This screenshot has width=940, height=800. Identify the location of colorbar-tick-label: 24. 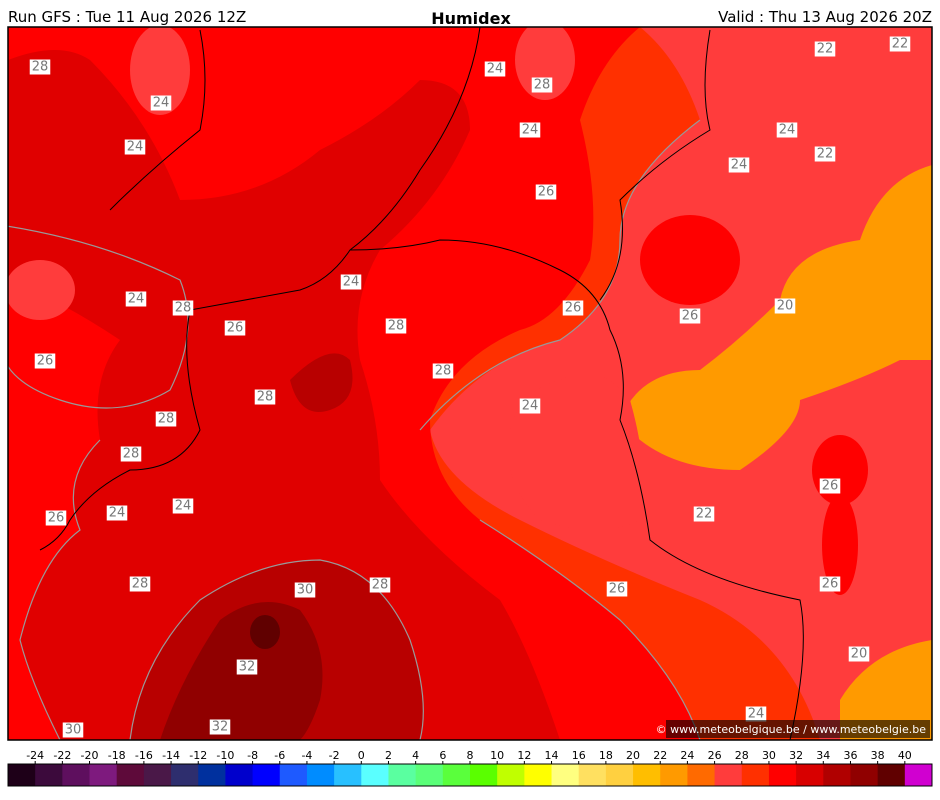
(687, 755).